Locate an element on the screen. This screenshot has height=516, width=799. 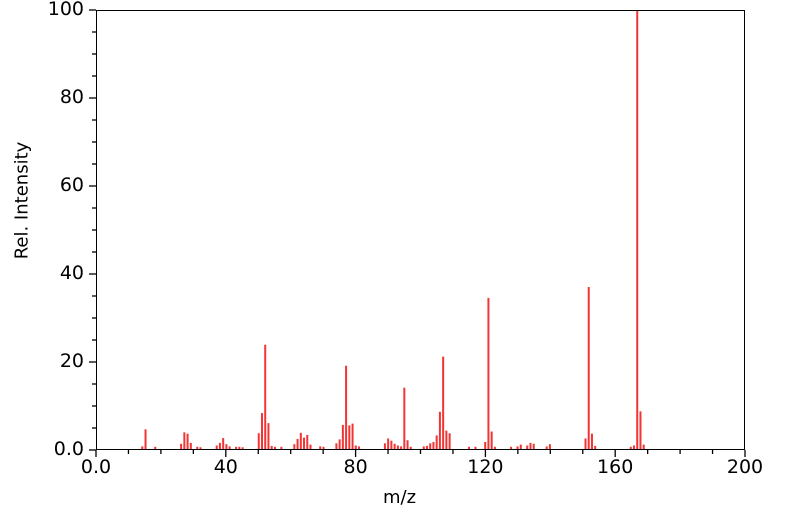
x-tick-label: 0.0 is located at coordinates (96, 467).